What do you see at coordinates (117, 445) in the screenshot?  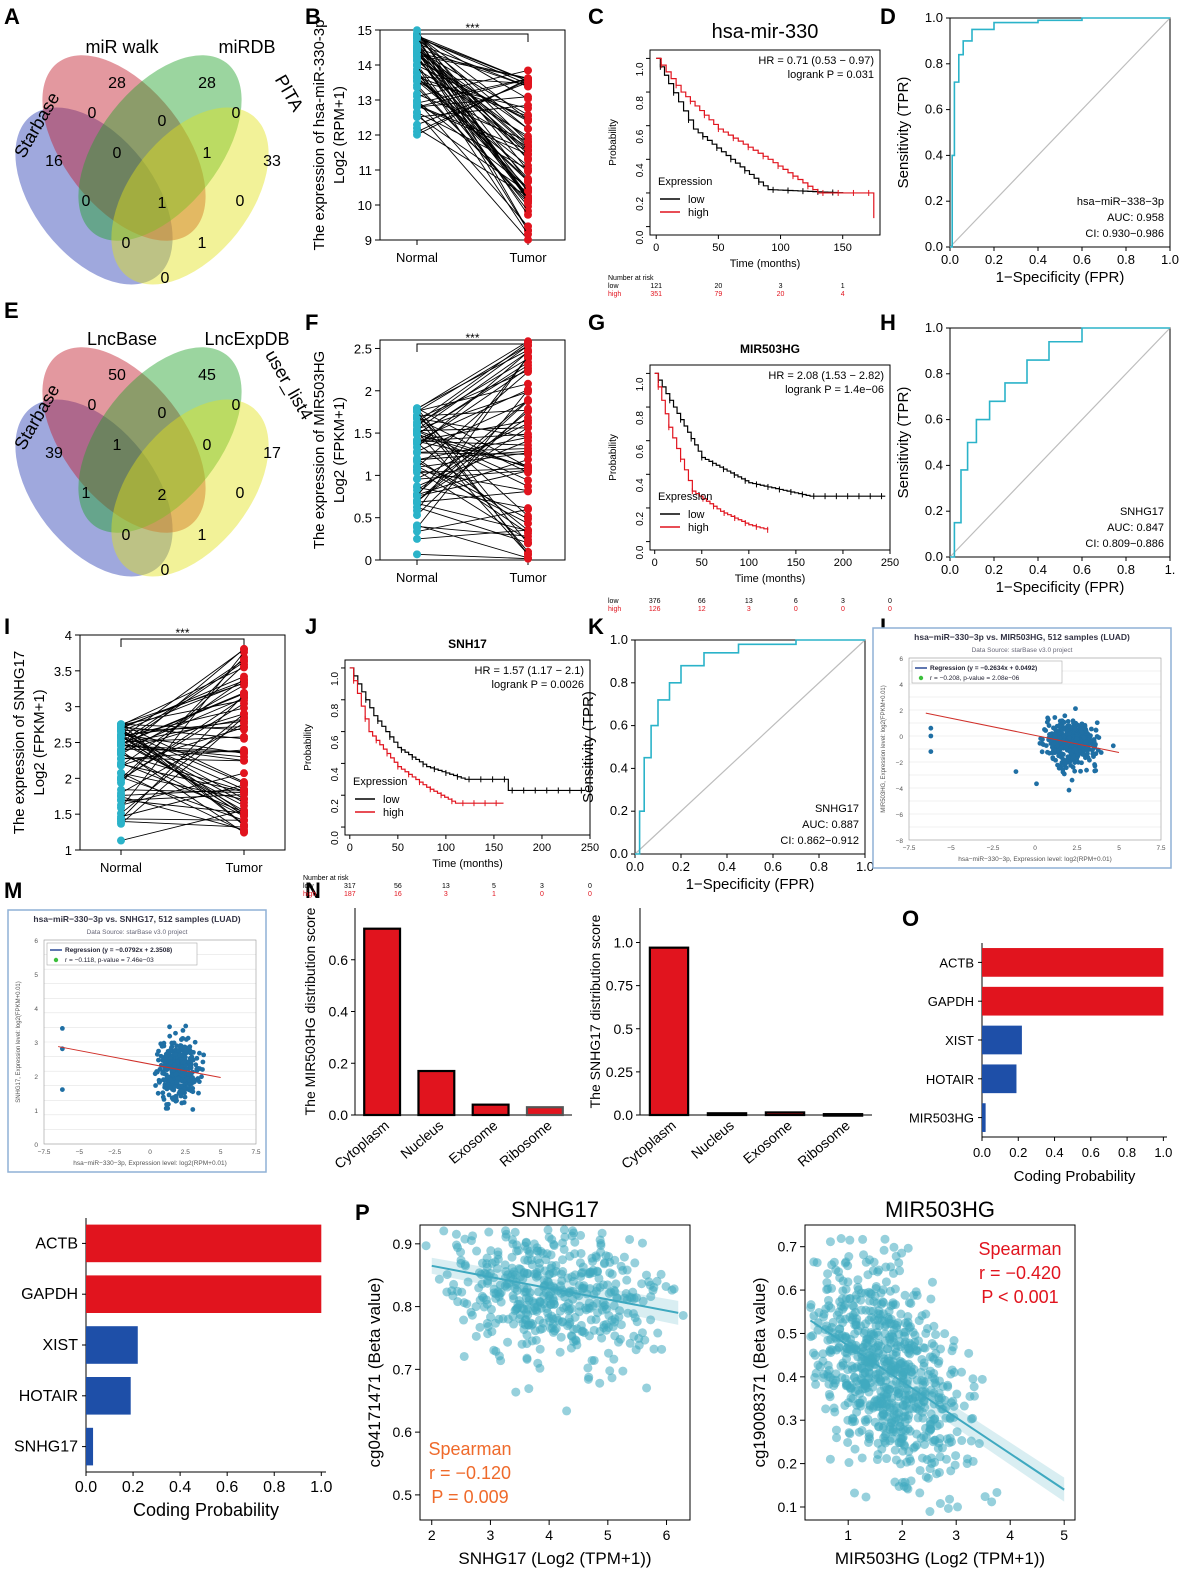 I see `venn-count: 1` at bounding box center [117, 445].